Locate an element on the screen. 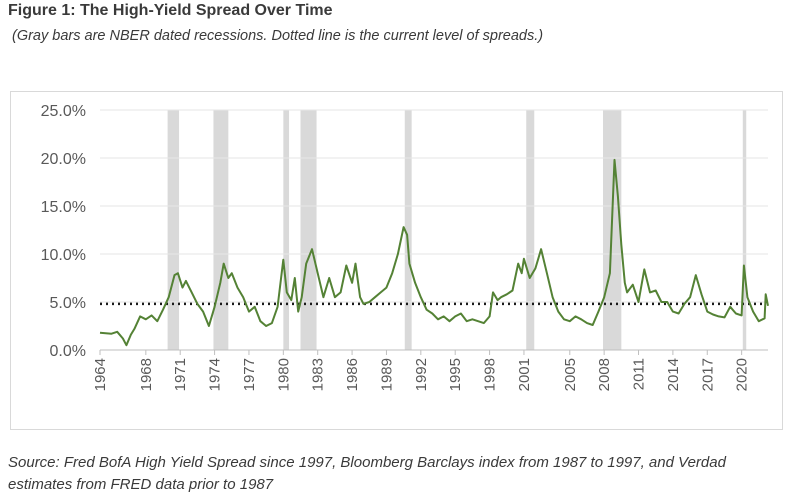 The height and width of the screenshot is (504, 795). y-tick-label: 10.0% is located at coordinates (63, 255).